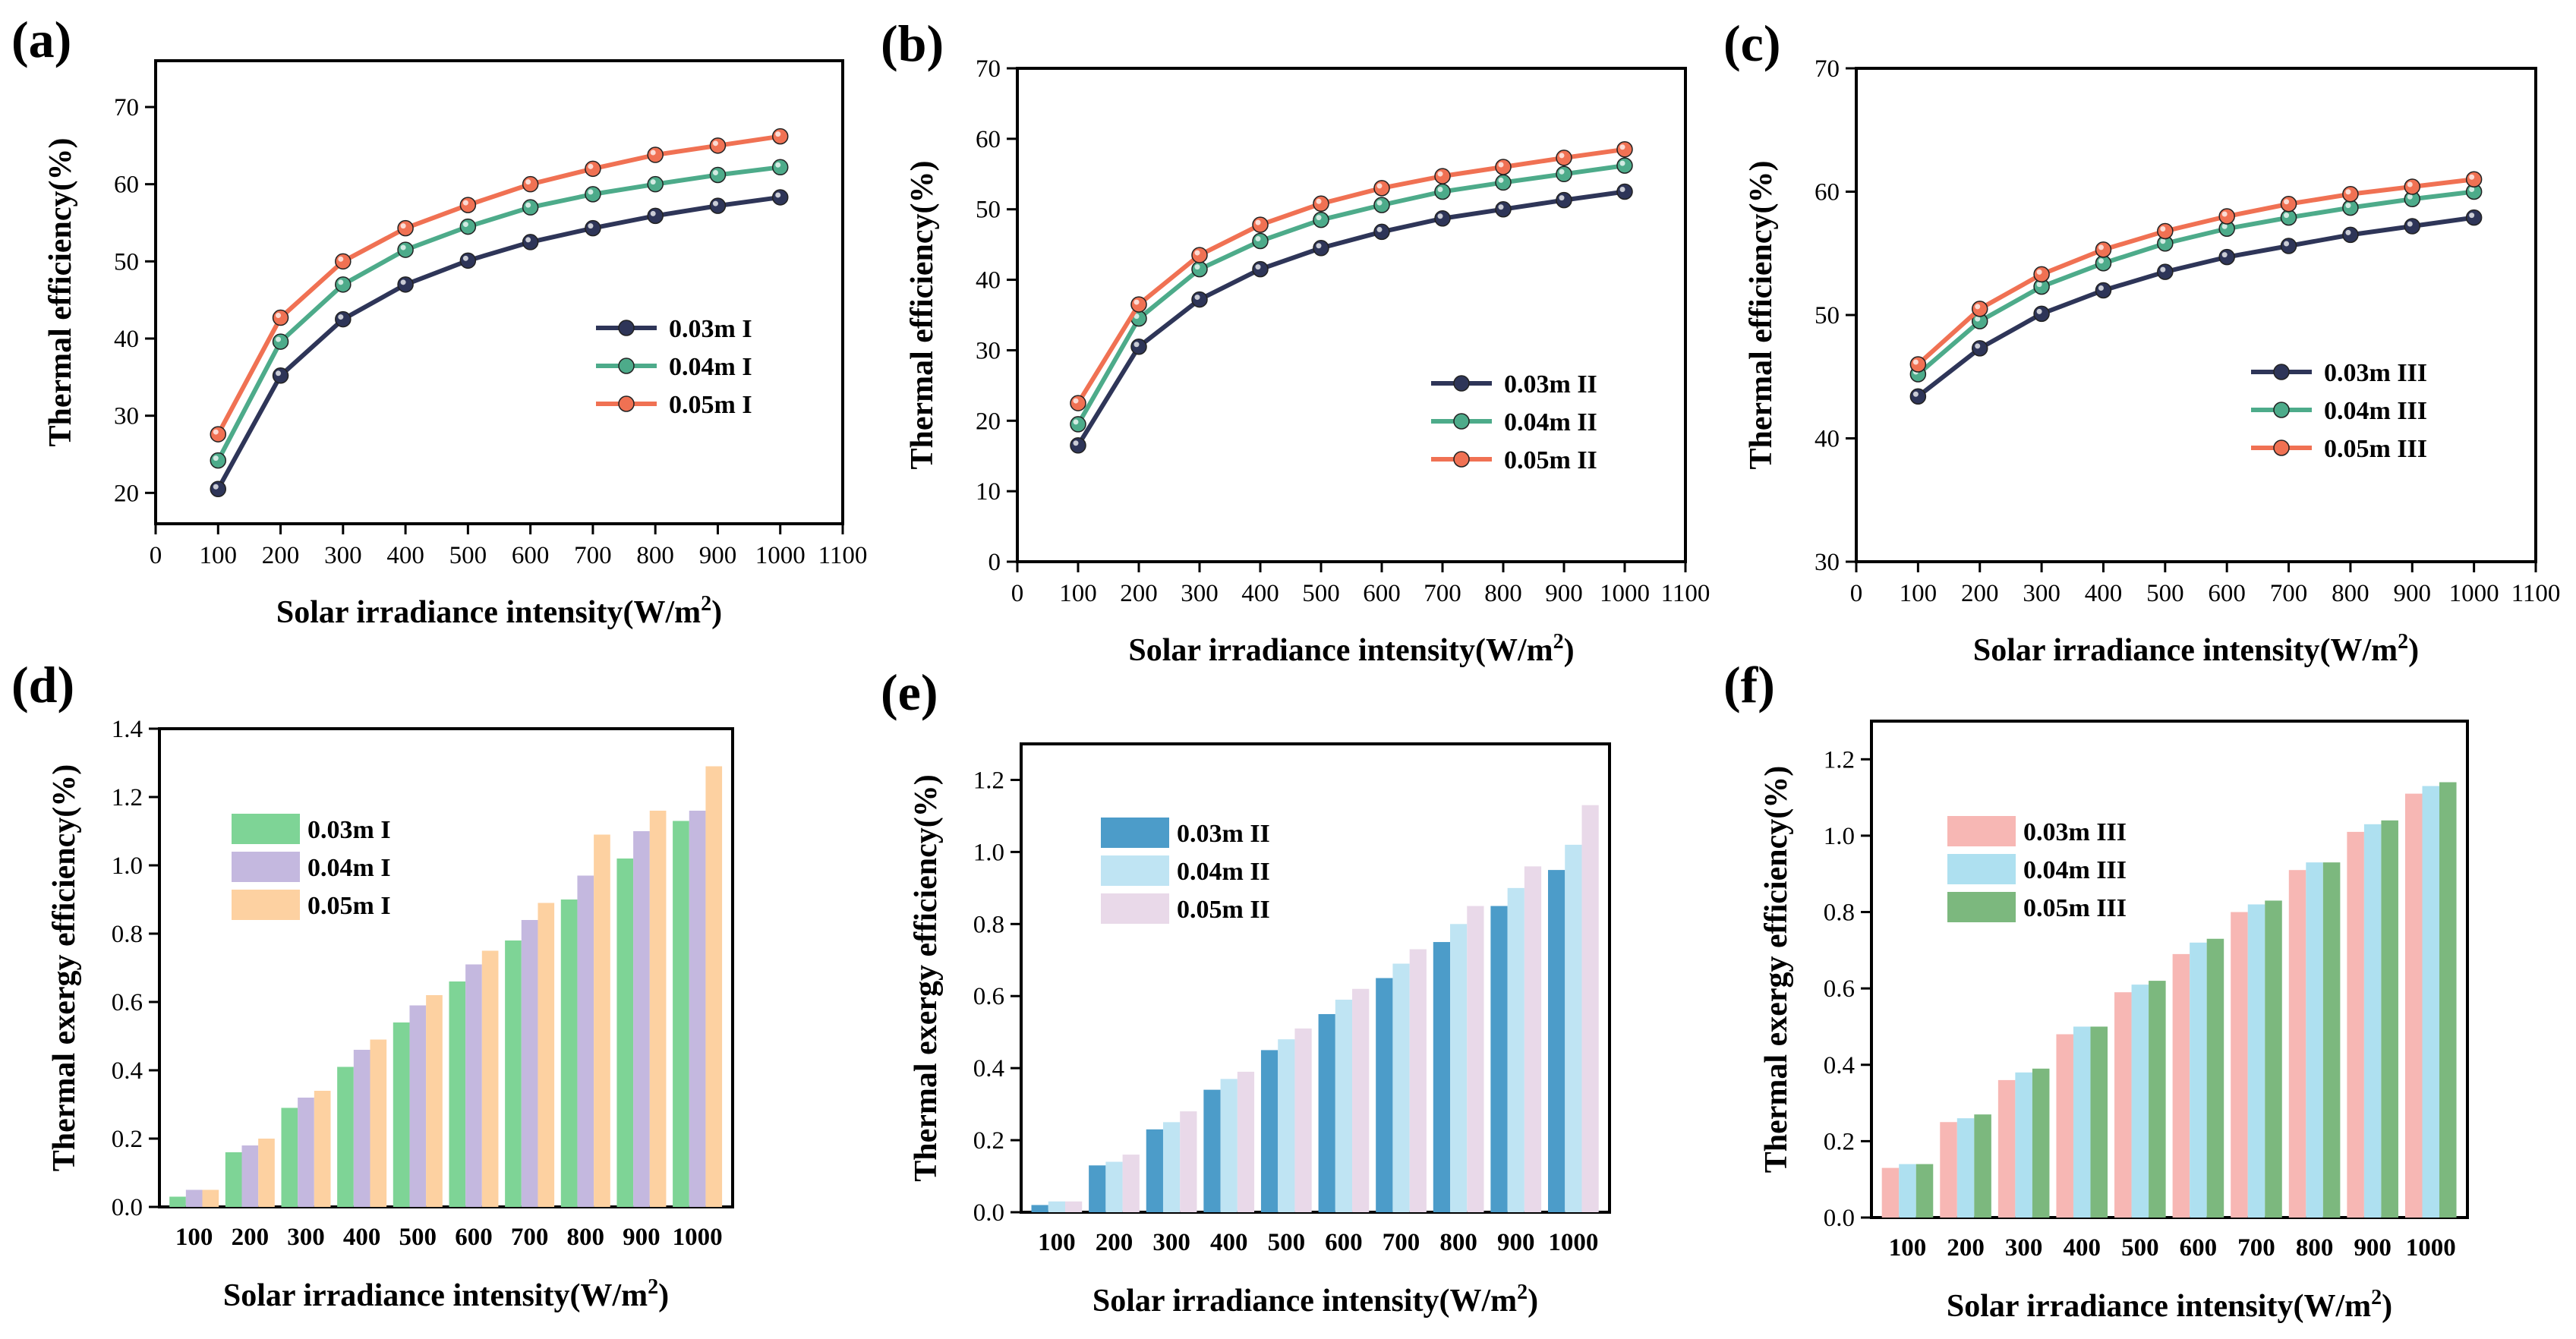 The width and height of the screenshot is (2576, 1339). I want to click on y-tick-label: 0.8, so click(127, 935).